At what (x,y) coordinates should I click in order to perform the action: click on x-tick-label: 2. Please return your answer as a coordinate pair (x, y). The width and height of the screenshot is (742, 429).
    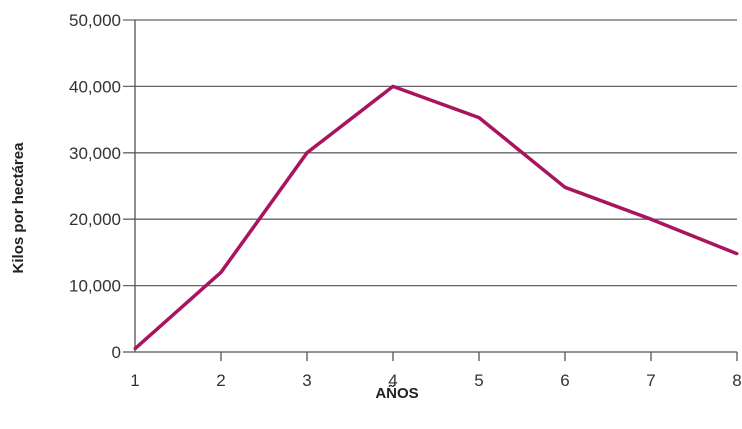
    Looking at the image, I should click on (220, 380).